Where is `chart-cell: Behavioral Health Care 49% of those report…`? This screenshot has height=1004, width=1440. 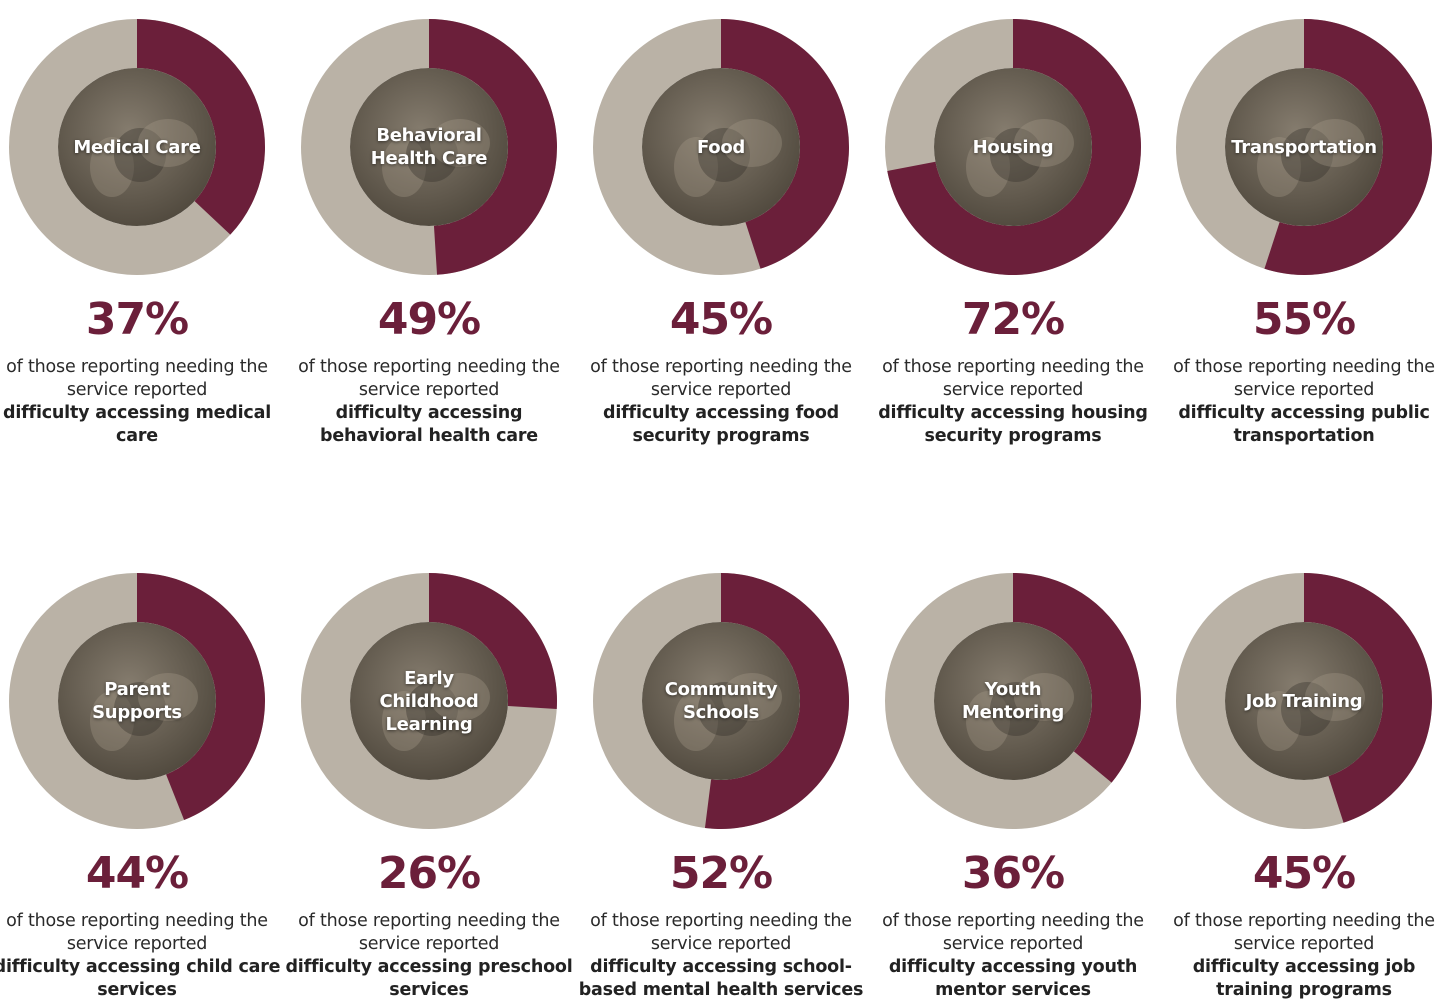 chart-cell: Behavioral Health Care 49% of those report… is located at coordinates (429, 232).